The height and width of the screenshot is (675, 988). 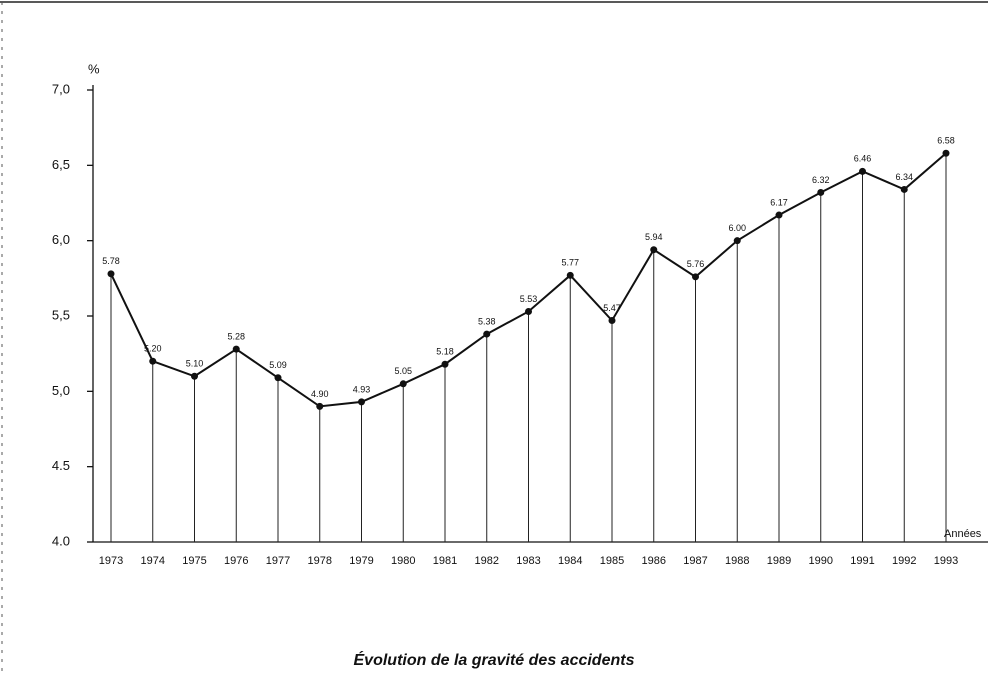 I want to click on x-tick-label: 1983, so click(x=528, y=561).